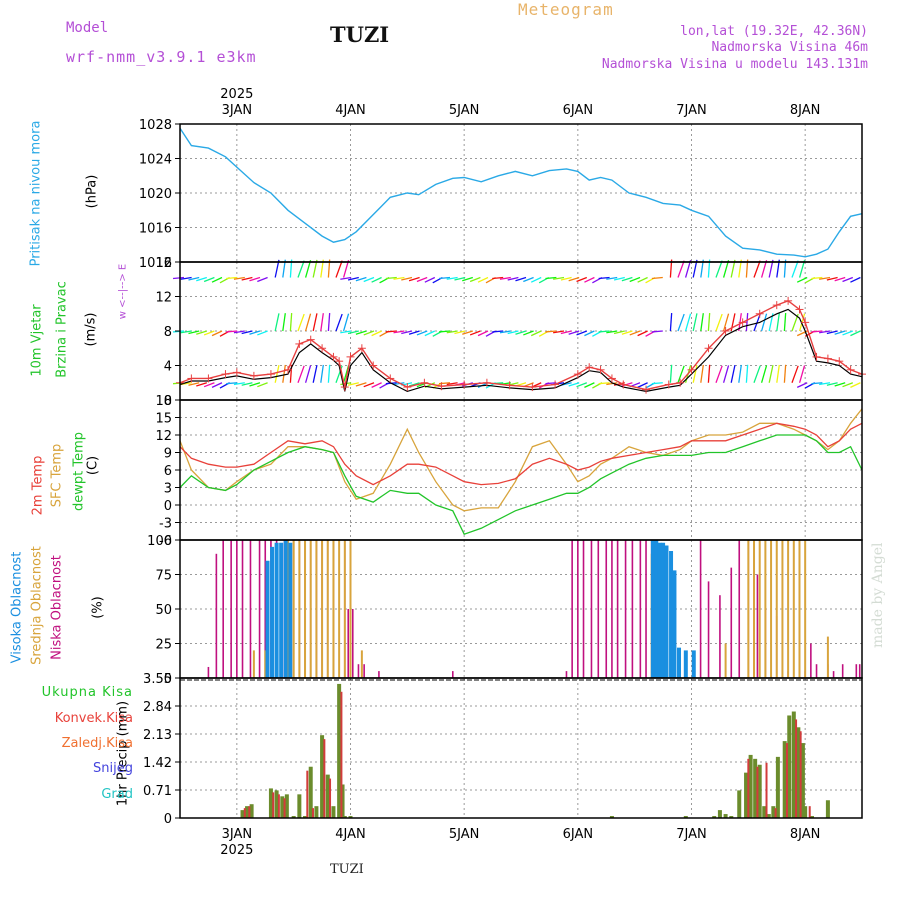 This screenshot has width=900, height=900. I want to click on product-title: Meteogram, so click(566, 9).